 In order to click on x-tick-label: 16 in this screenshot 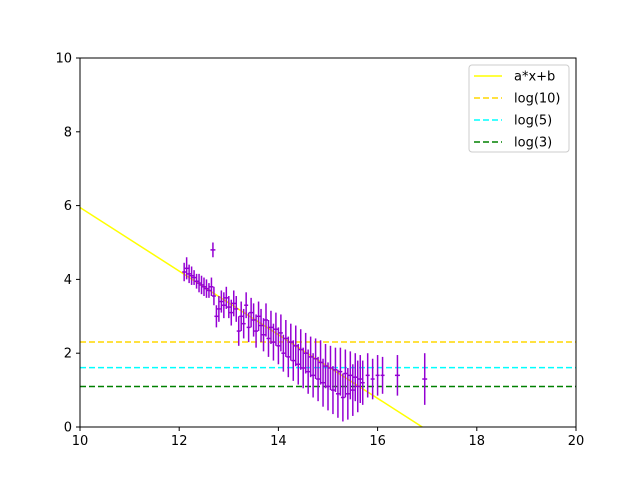, I will do `click(377, 441)`.